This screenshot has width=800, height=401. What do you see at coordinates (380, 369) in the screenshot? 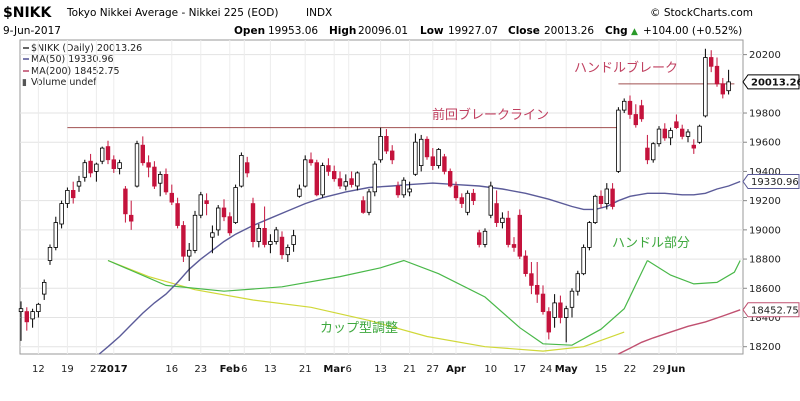
I see `x-tick-label: 13` at bounding box center [380, 369].